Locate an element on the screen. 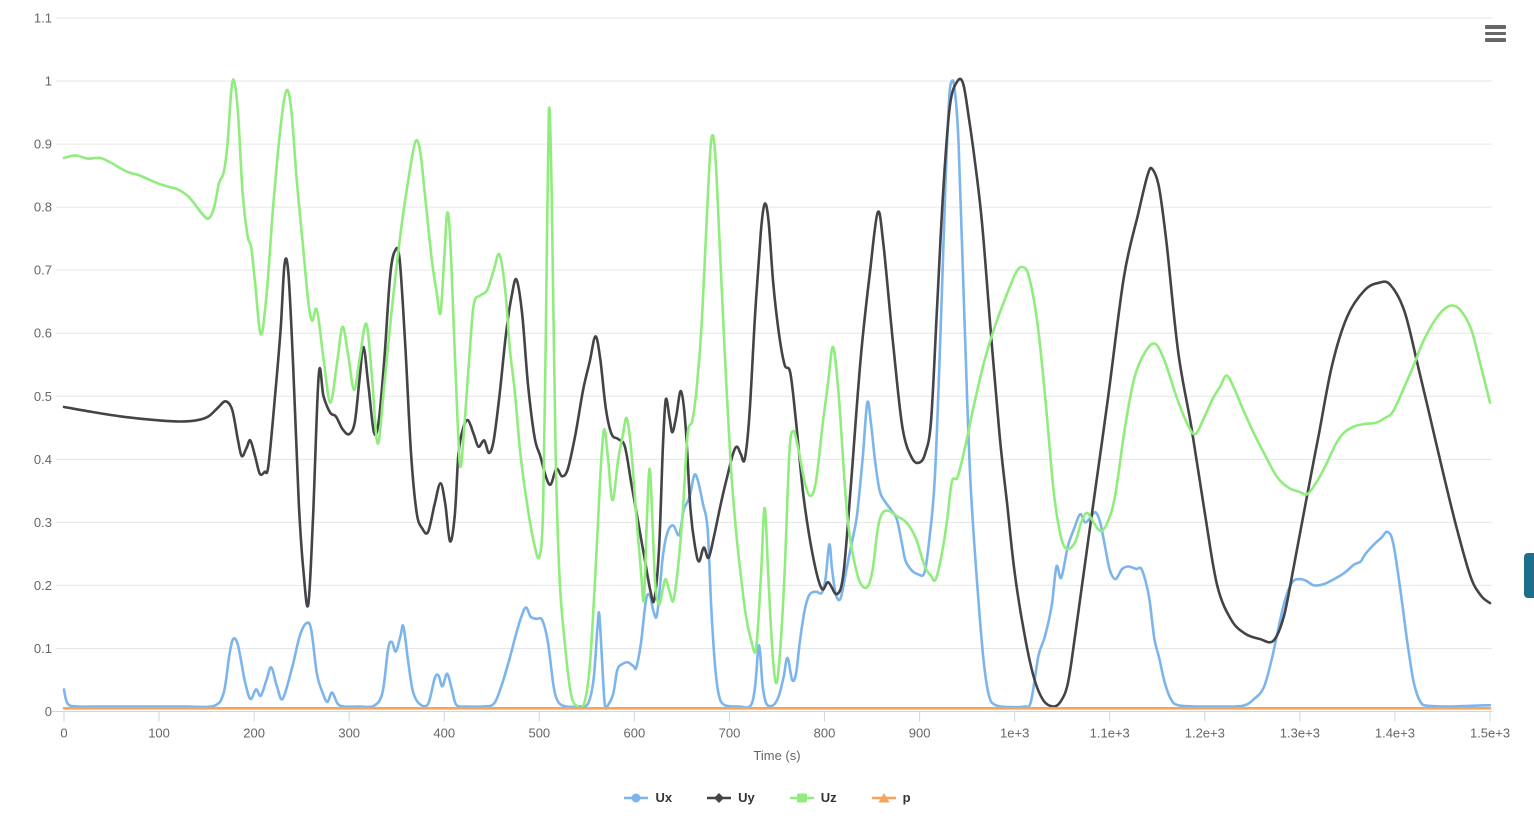 This screenshot has width=1534, height=820. y-tick-label: 0.3 is located at coordinates (43, 522).